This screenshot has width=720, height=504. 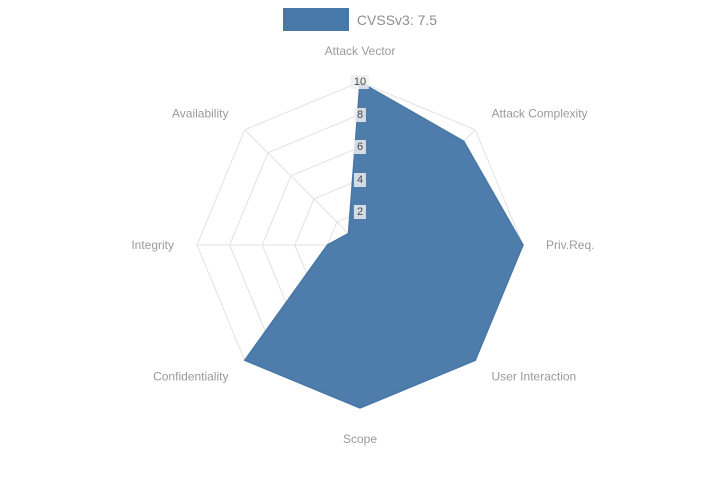 I want to click on grid-spoke, so click(x=302, y=187).